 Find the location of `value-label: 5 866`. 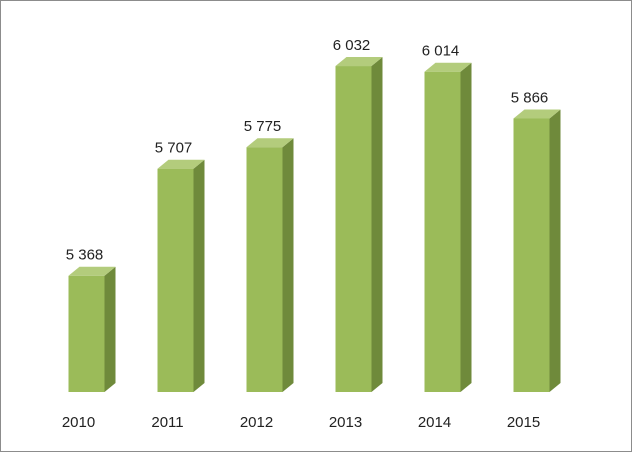

value-label: 5 866 is located at coordinates (530, 97).